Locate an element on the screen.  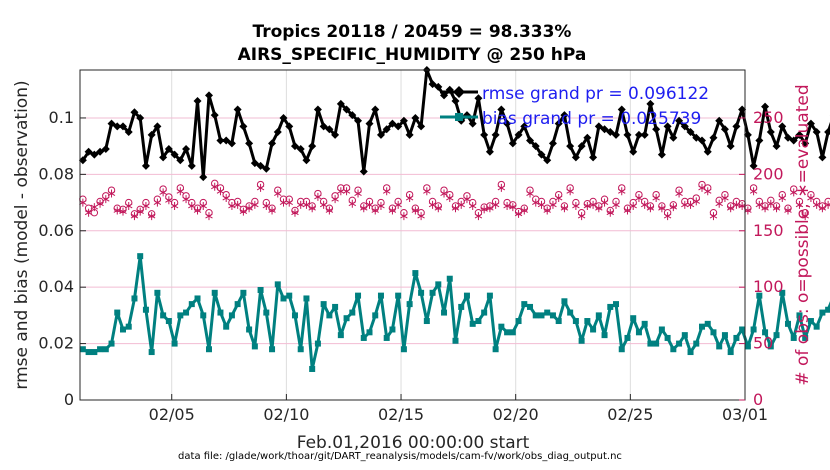
y-tick-label: 0.04 is located at coordinates (56, 286).